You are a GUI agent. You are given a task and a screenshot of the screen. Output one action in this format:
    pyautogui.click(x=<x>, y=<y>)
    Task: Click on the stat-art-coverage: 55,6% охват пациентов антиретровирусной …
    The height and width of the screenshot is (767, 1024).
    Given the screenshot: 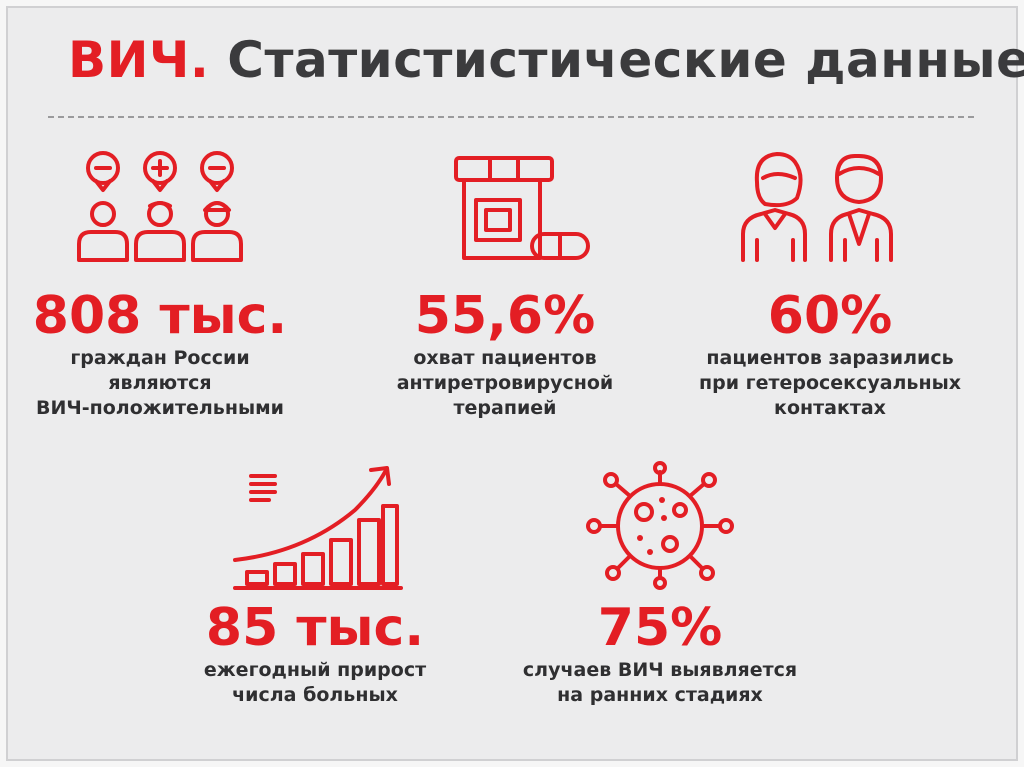 What is the action you would take?
    pyautogui.click(x=505, y=284)
    